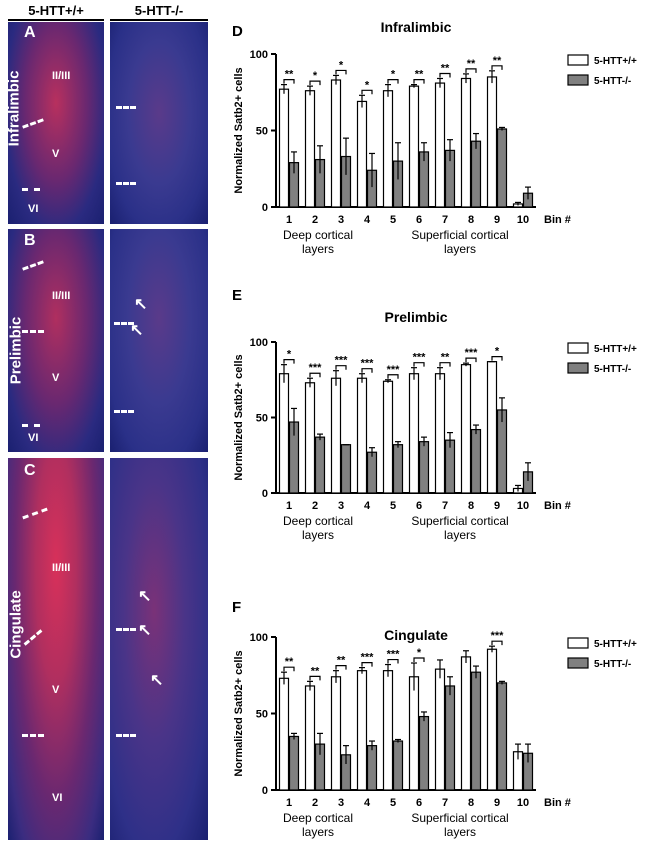  What do you see at coordinates (393, 220) in the screenshot?
I see `x-tick-label: 5` at bounding box center [393, 220].